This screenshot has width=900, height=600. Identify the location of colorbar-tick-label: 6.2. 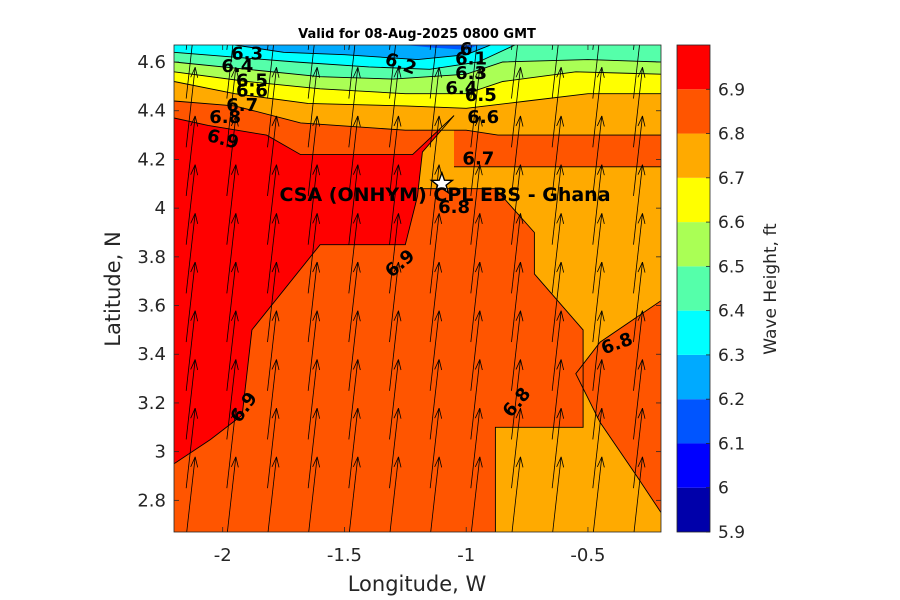
(731, 400).